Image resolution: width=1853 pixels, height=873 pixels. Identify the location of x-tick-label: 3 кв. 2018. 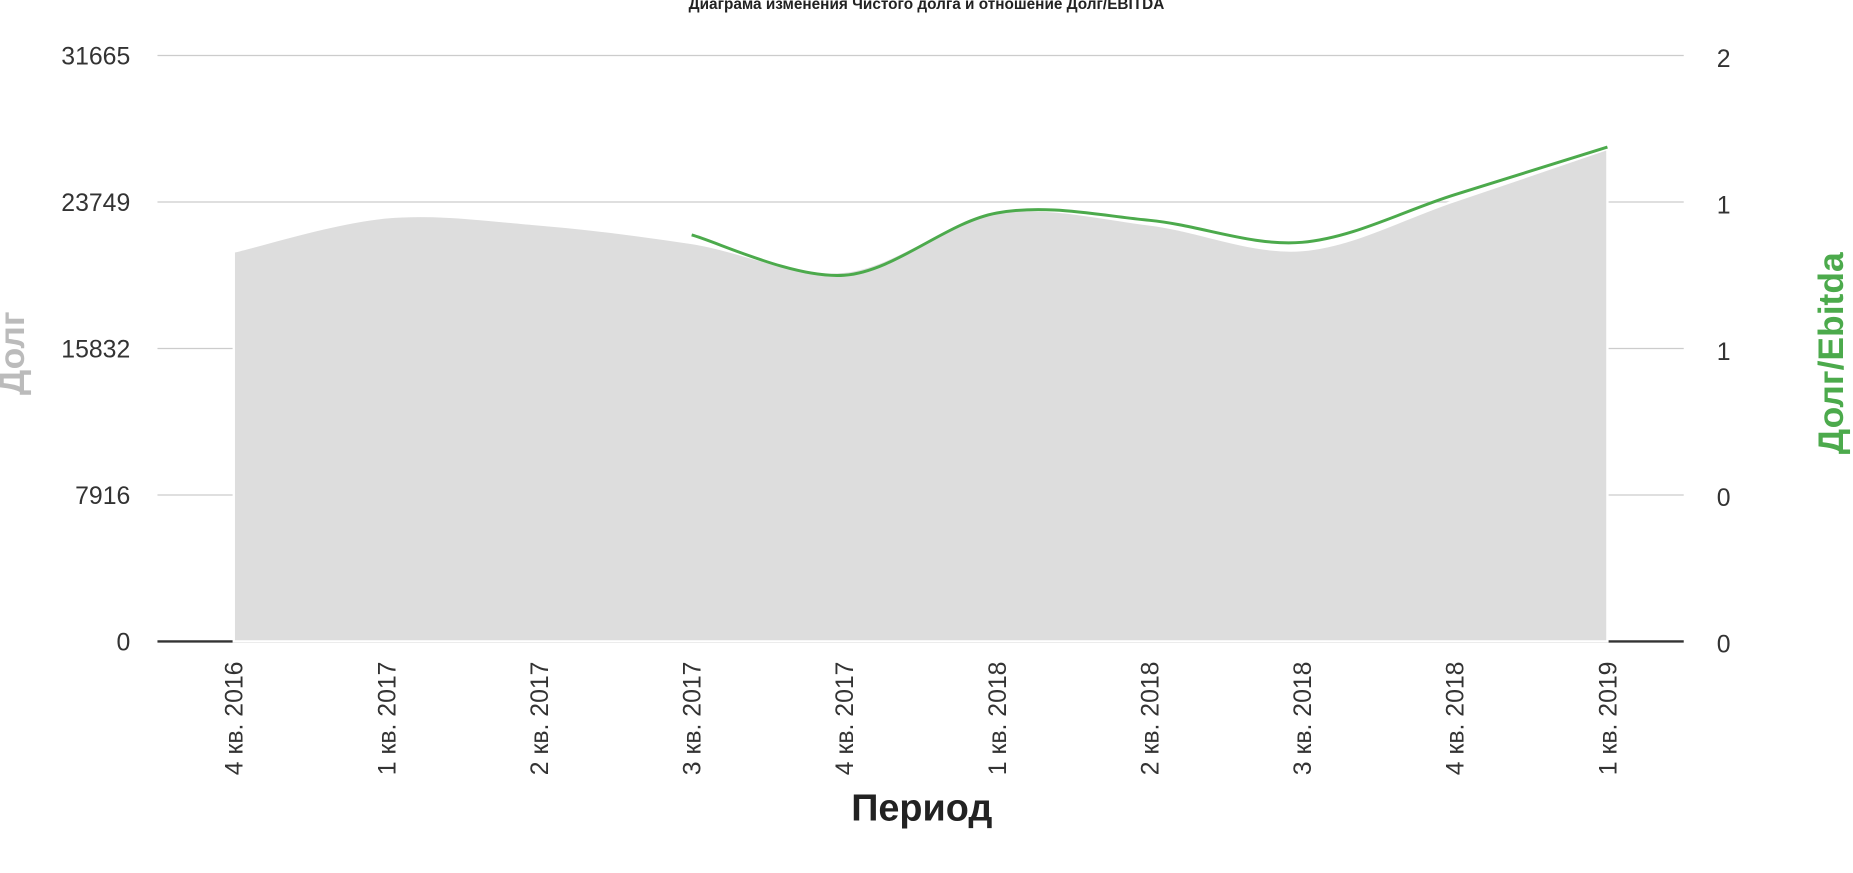
(1303, 719).